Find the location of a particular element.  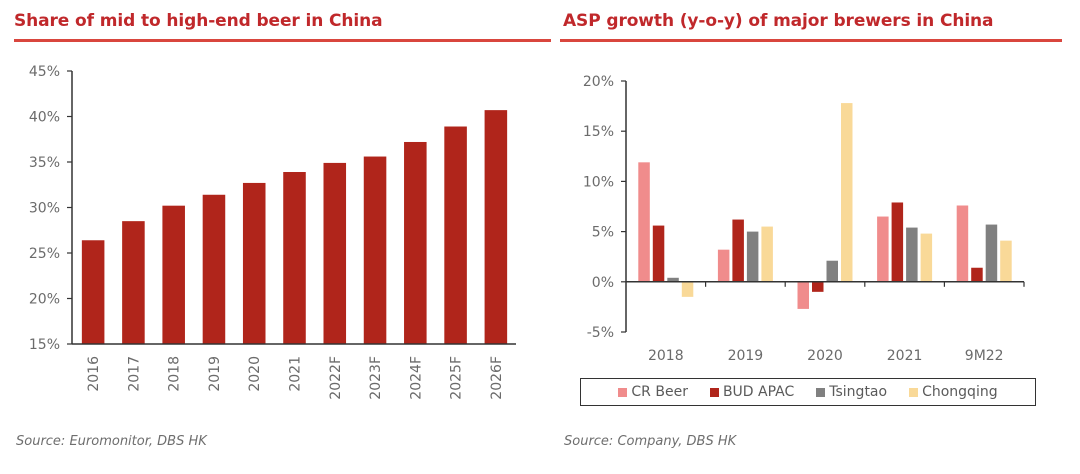

x-tick-label: 2026F is located at coordinates (497, 378).